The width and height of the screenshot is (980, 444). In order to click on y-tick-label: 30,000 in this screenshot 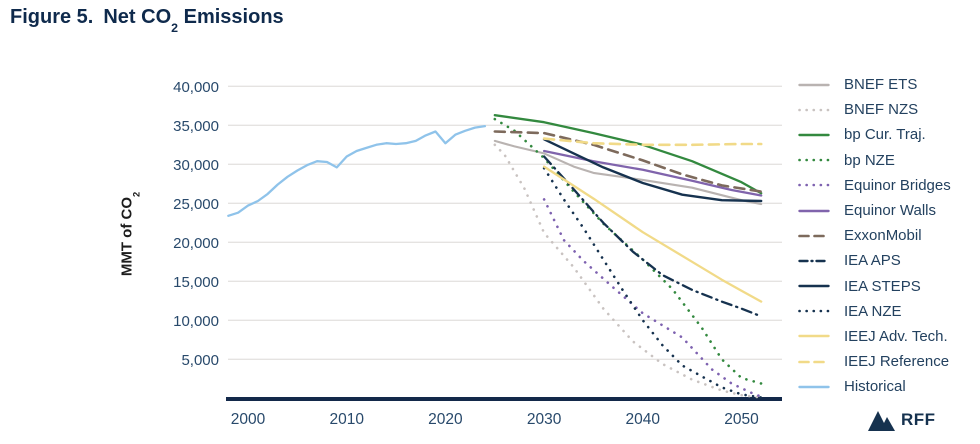, I will do `click(196, 165)`.